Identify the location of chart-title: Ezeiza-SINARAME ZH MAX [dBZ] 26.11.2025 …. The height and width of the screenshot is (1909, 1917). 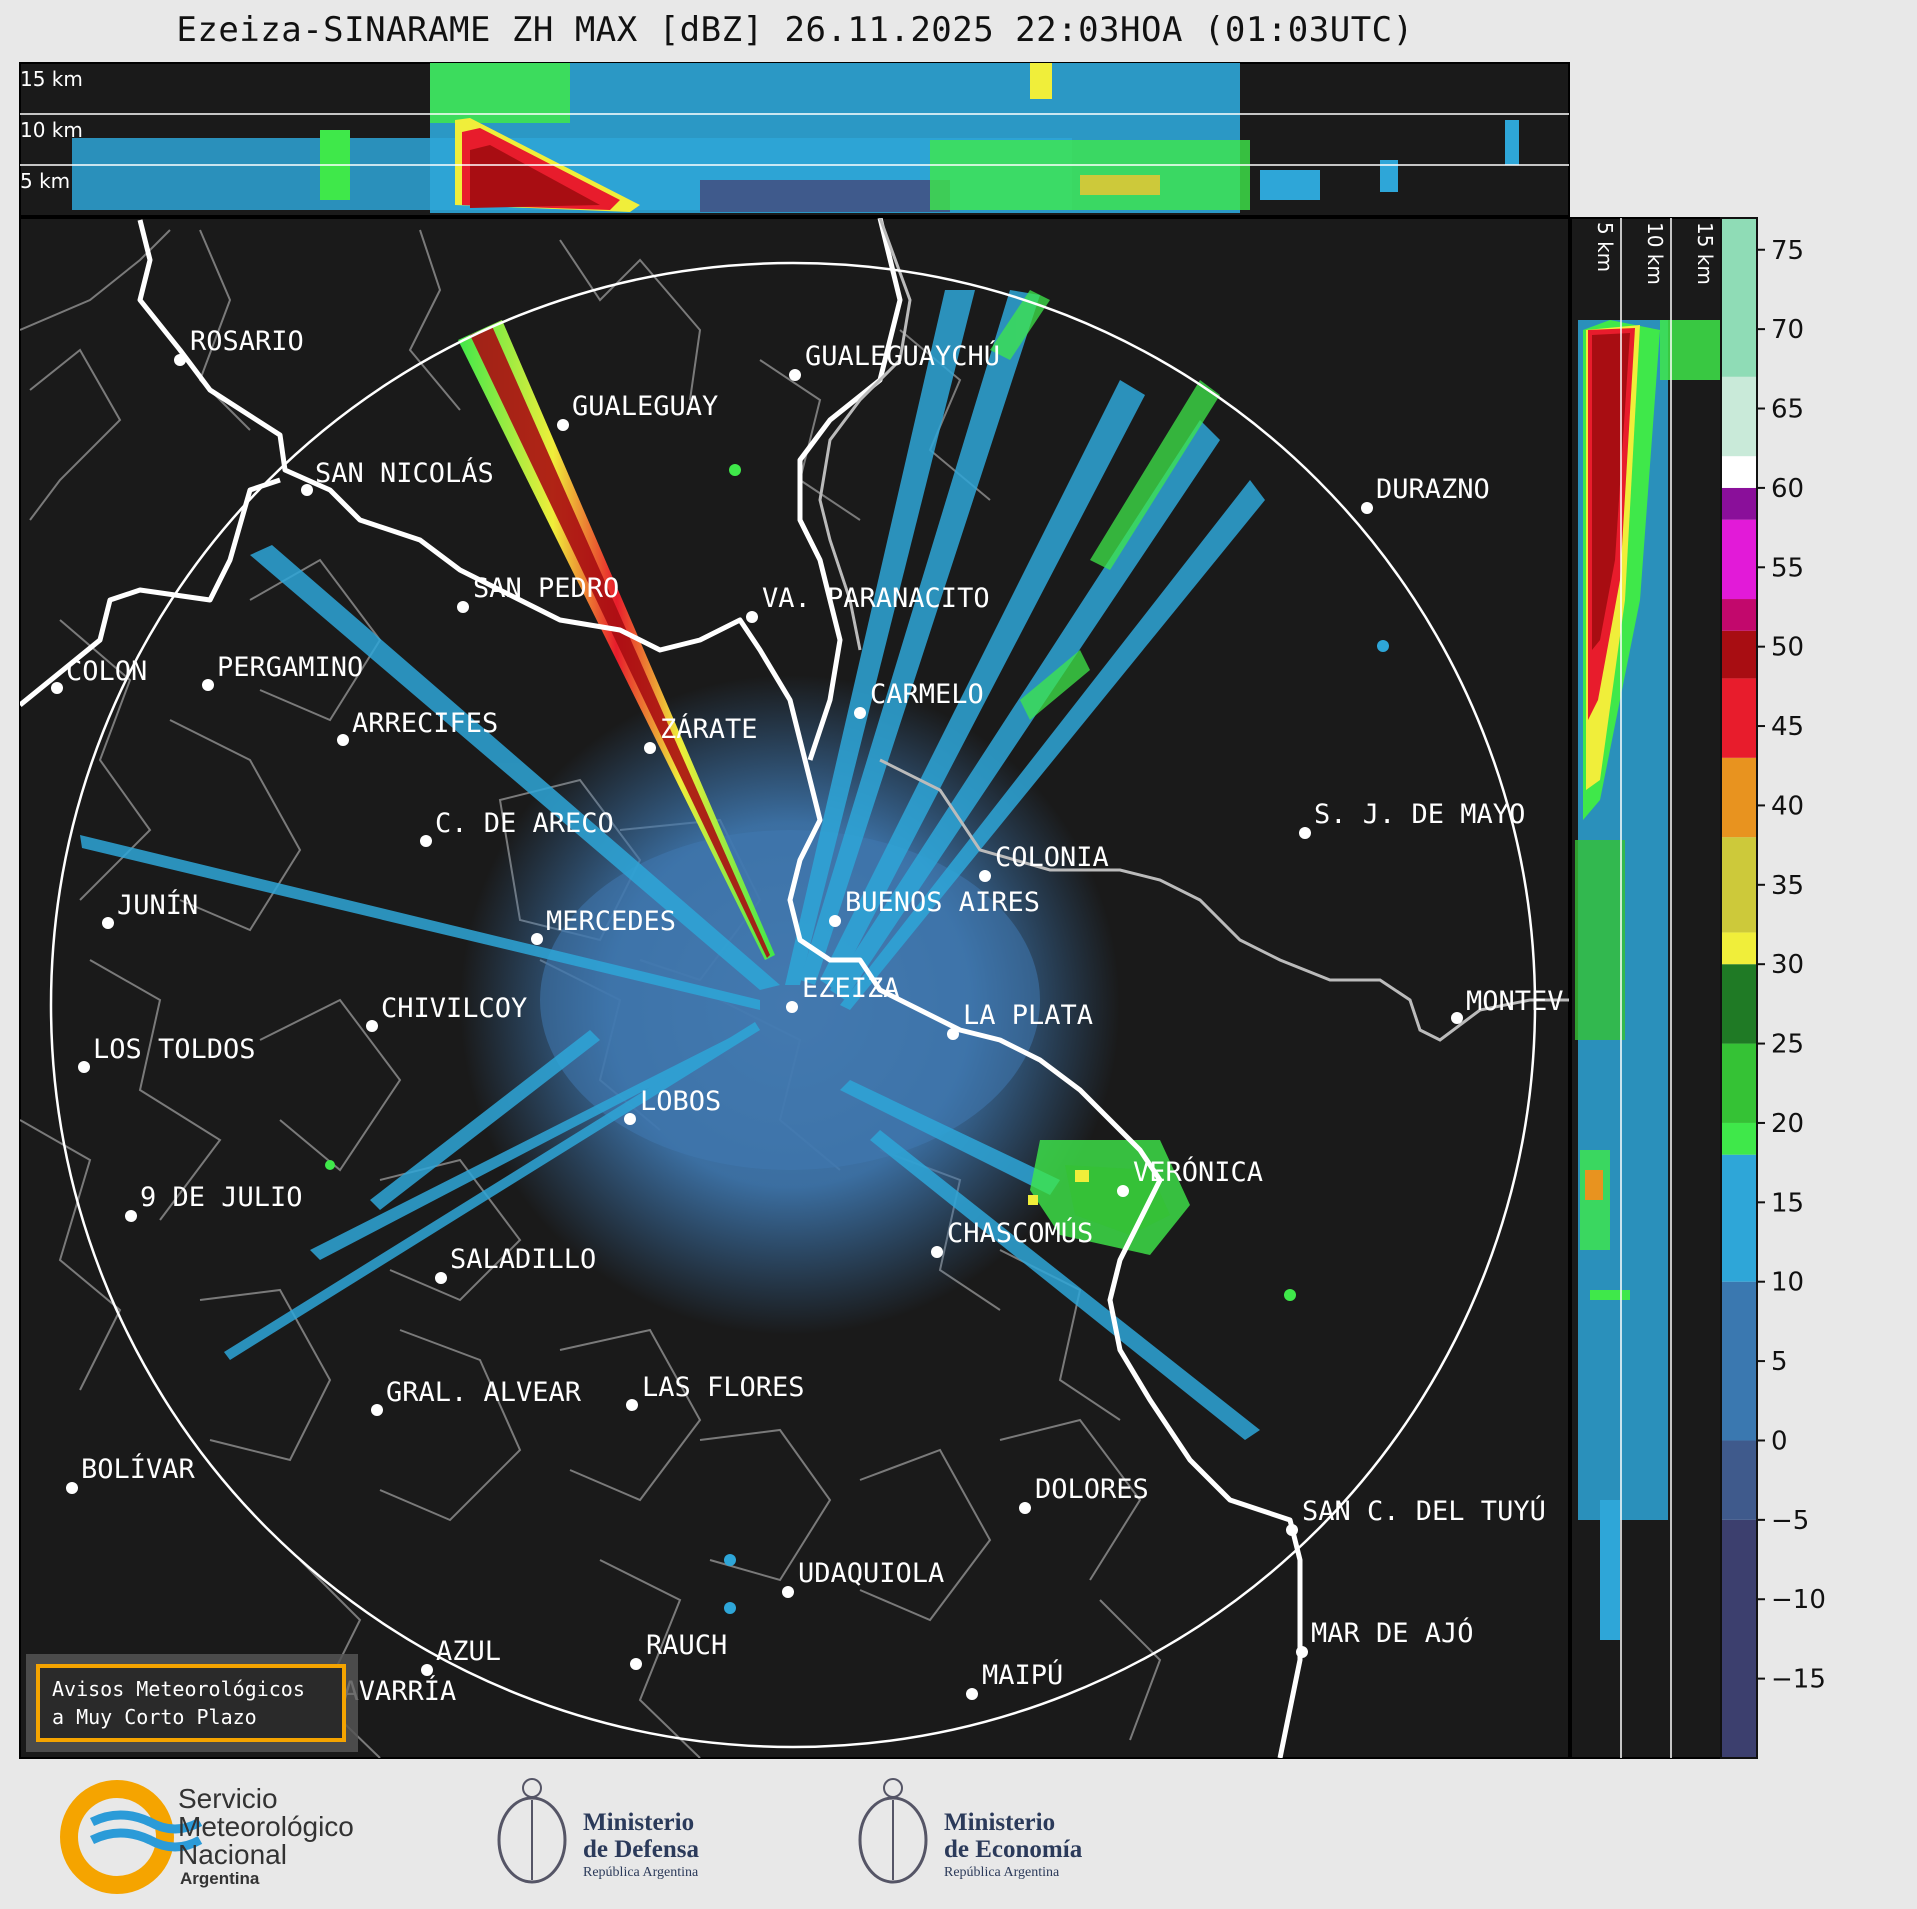
(795, 30).